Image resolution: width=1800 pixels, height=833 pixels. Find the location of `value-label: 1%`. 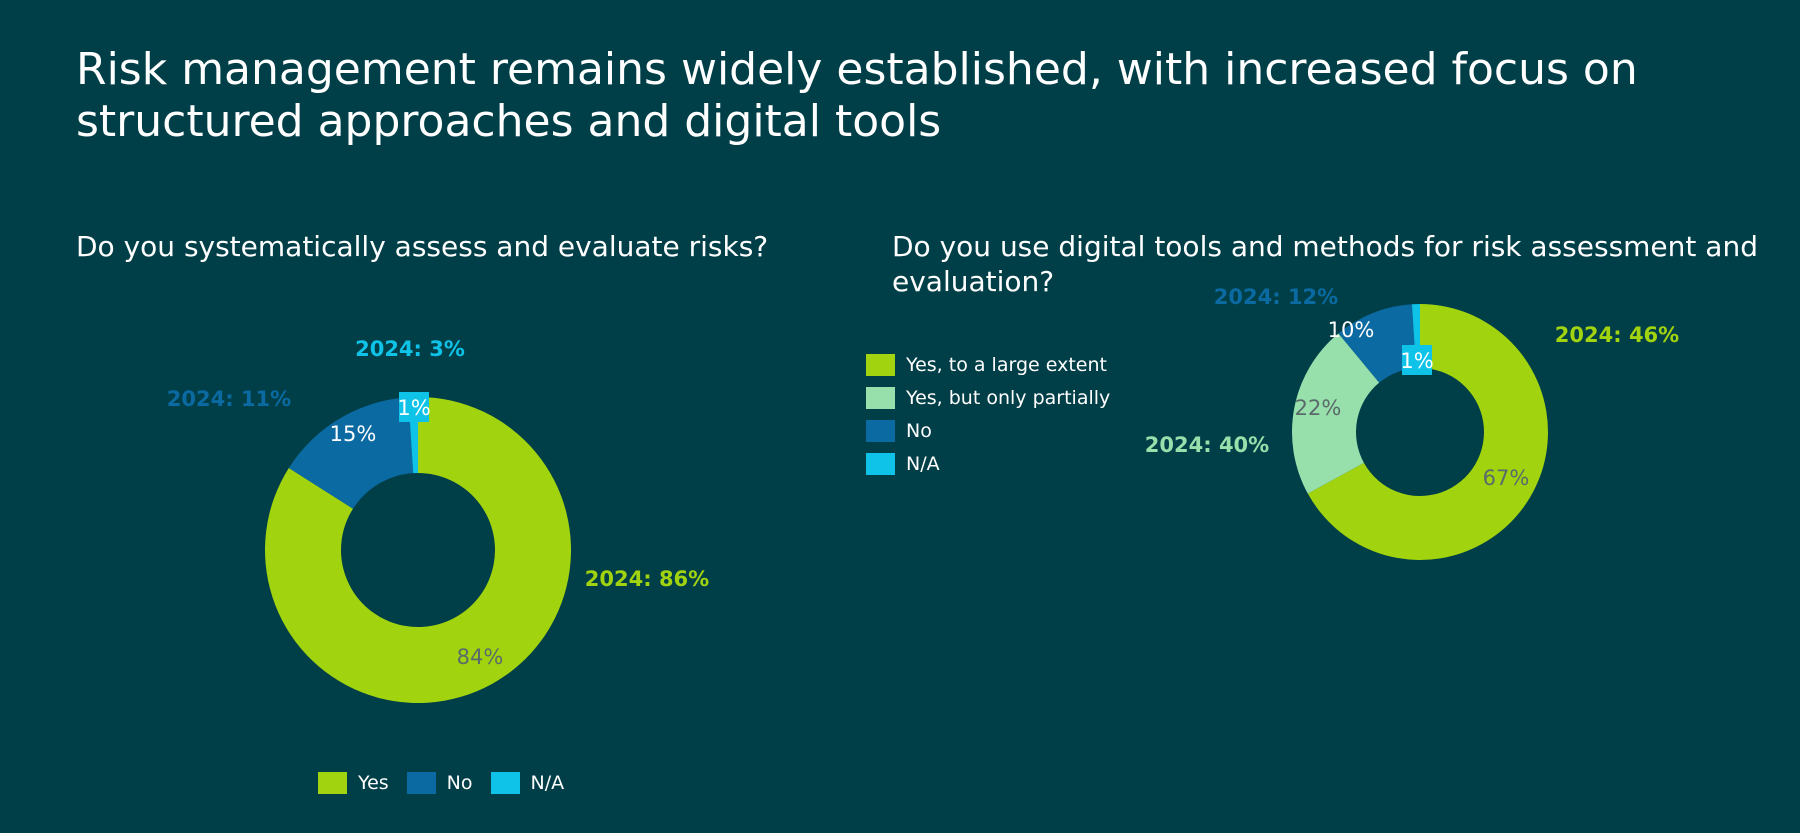

value-label: 1% is located at coordinates (413, 408).